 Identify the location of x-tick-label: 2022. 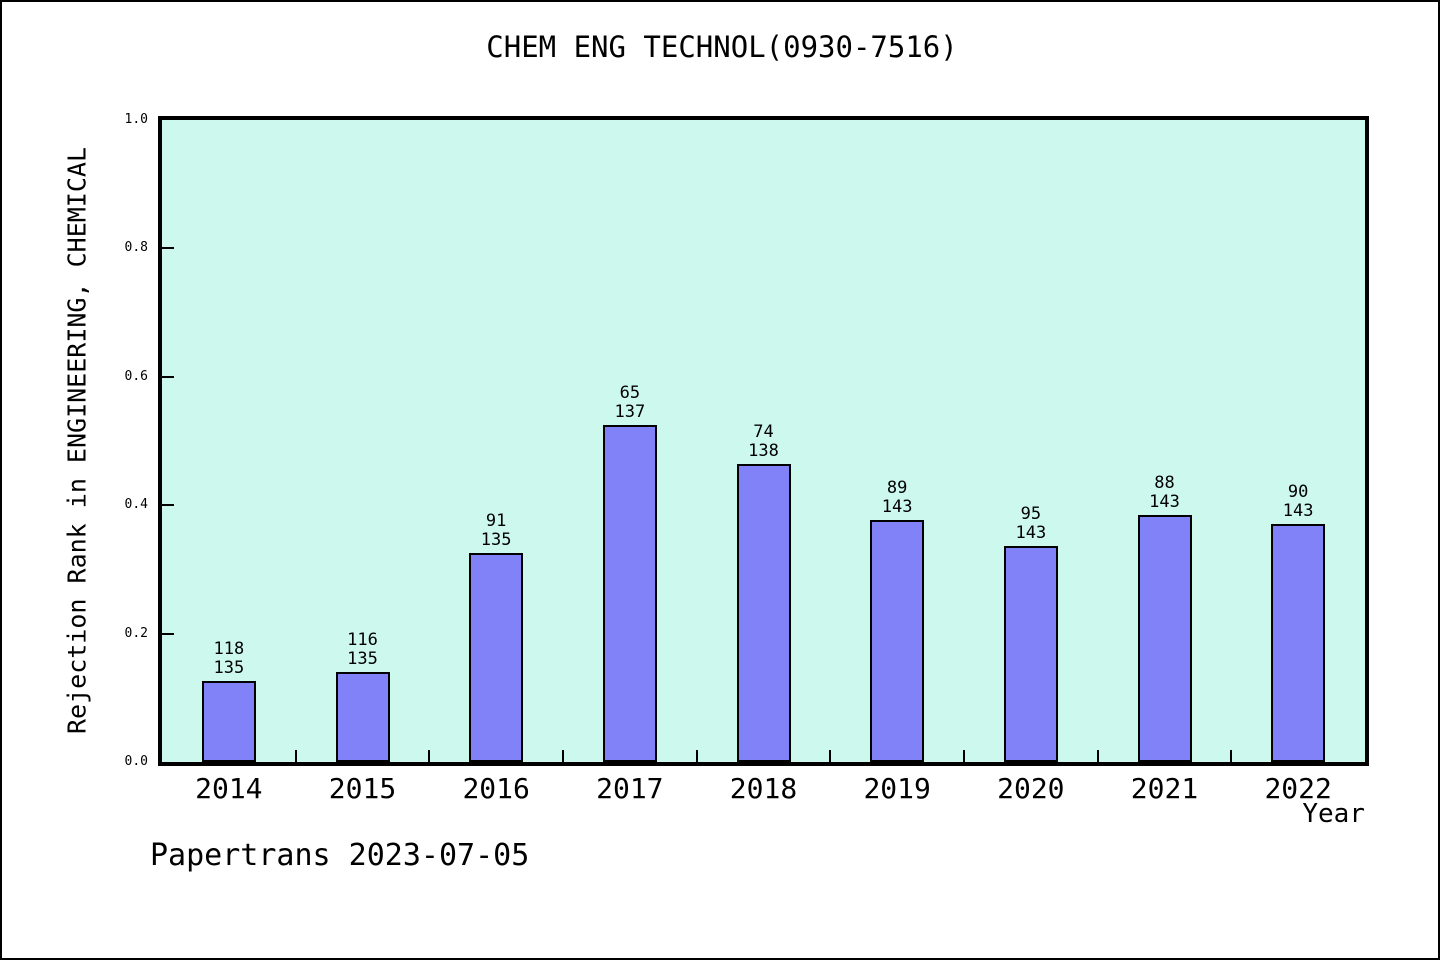
(1298, 788).